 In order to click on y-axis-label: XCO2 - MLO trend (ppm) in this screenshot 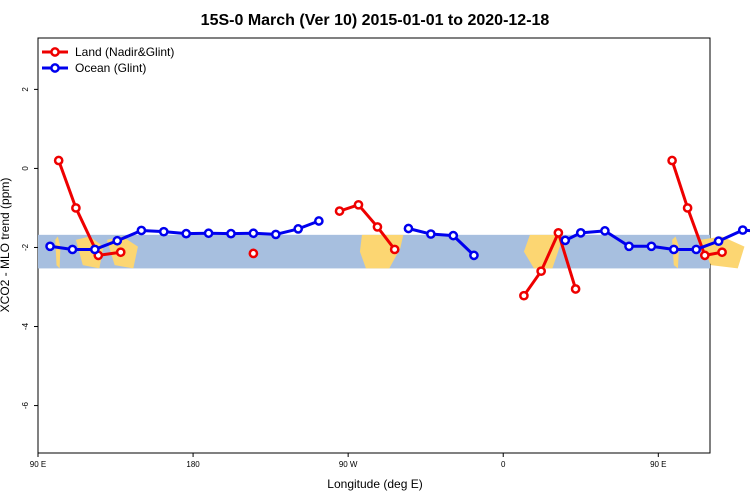, I will do `click(6, 245)`.